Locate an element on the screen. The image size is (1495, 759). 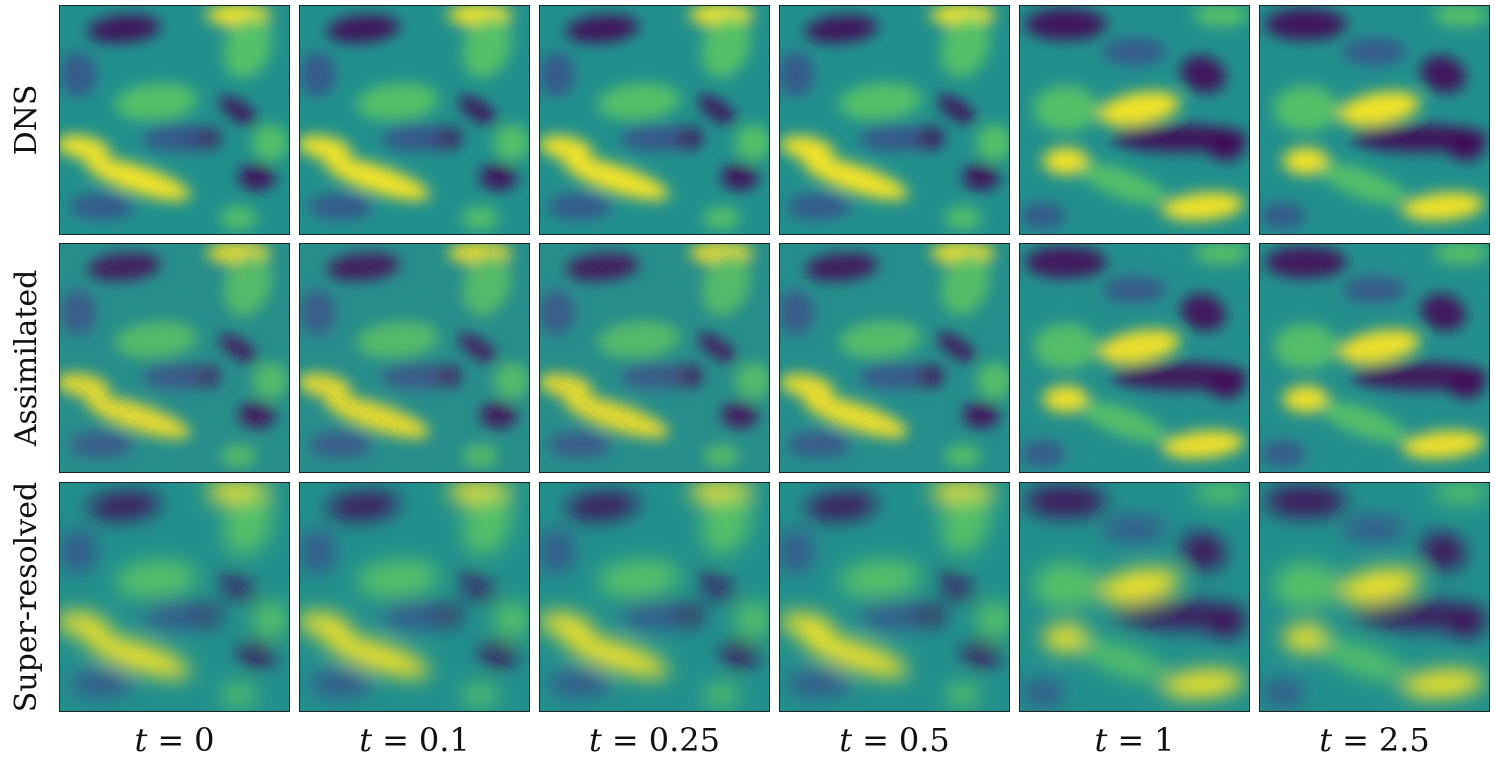
row-label: Assimilated is located at coordinates (26, 358).